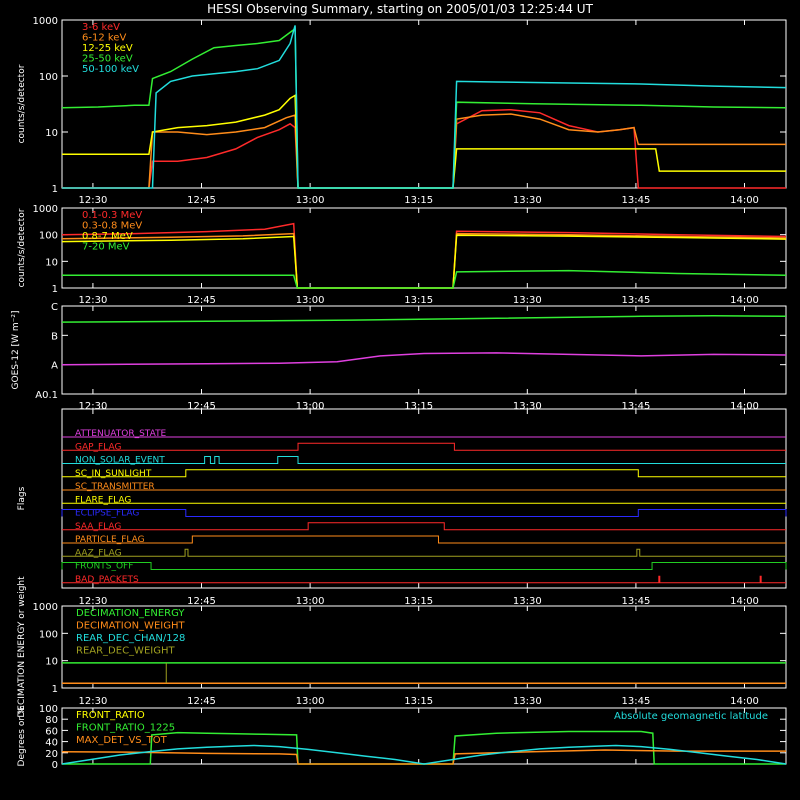 The height and width of the screenshot is (800, 800). I want to click on flags-ylabel: Flags, so click(22, 498).